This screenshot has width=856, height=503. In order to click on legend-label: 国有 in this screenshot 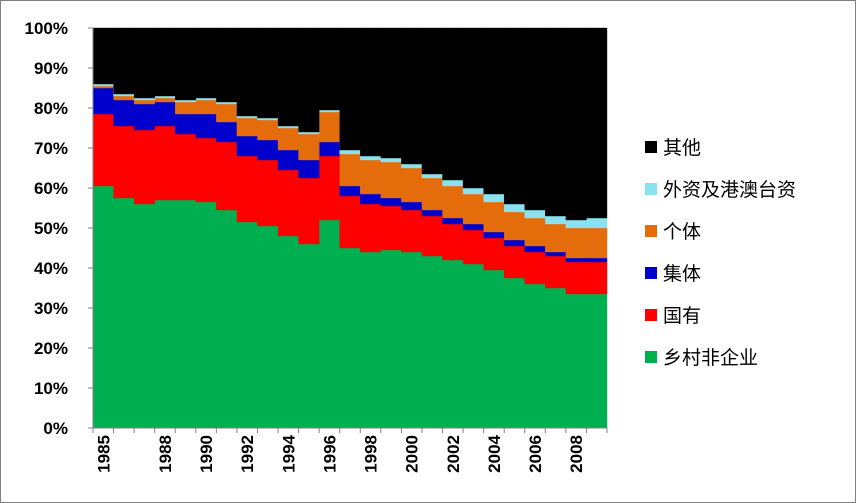, I will do `click(682, 316)`.